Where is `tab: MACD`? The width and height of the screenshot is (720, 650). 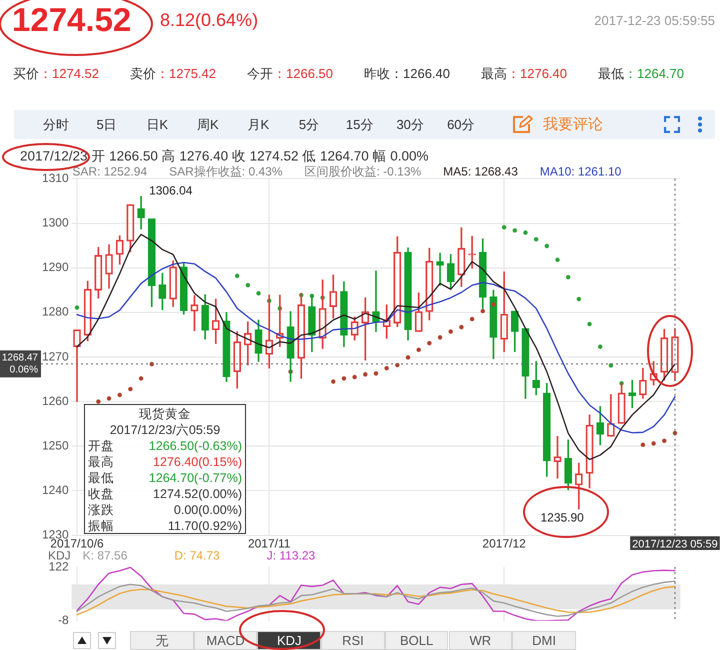 tab: MACD is located at coordinates (226, 640).